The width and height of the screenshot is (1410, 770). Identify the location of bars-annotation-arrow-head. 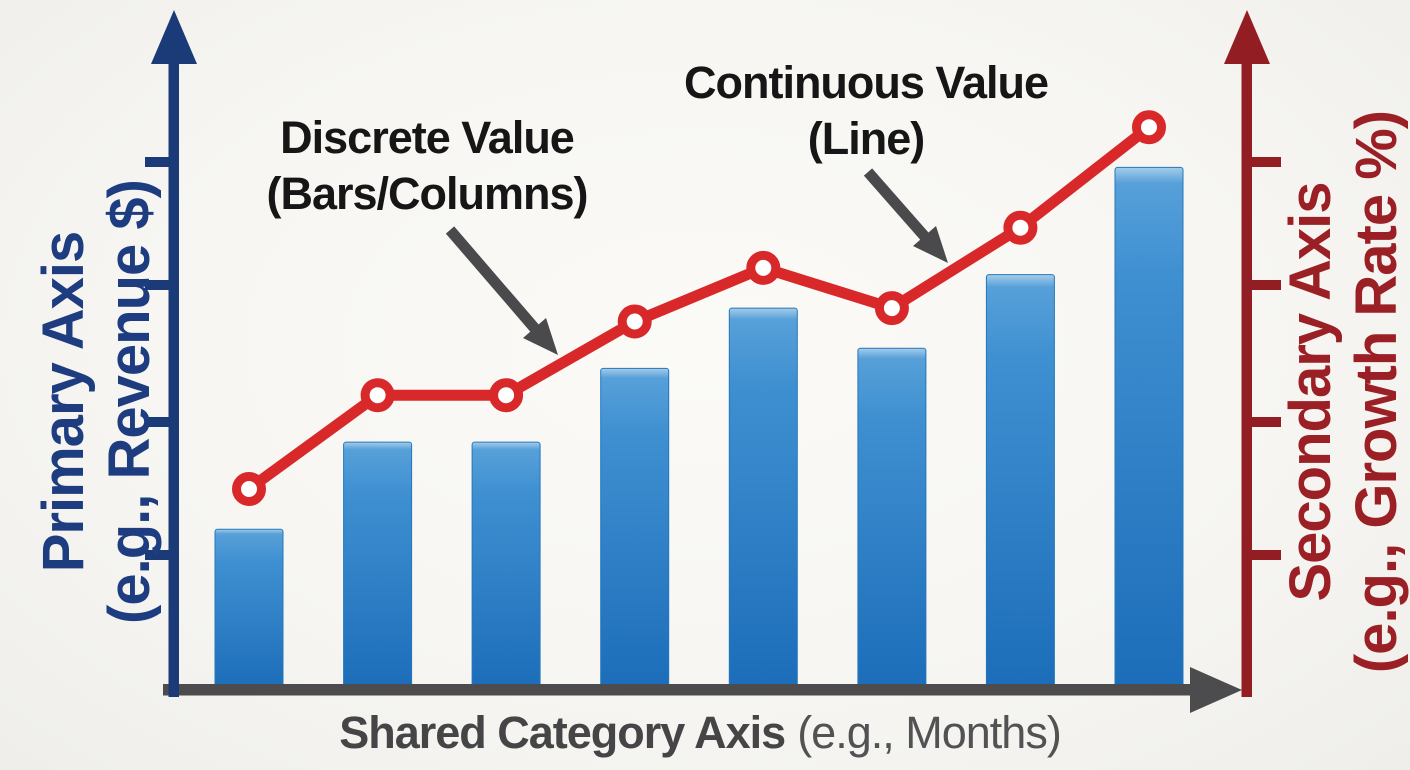
(540, 336).